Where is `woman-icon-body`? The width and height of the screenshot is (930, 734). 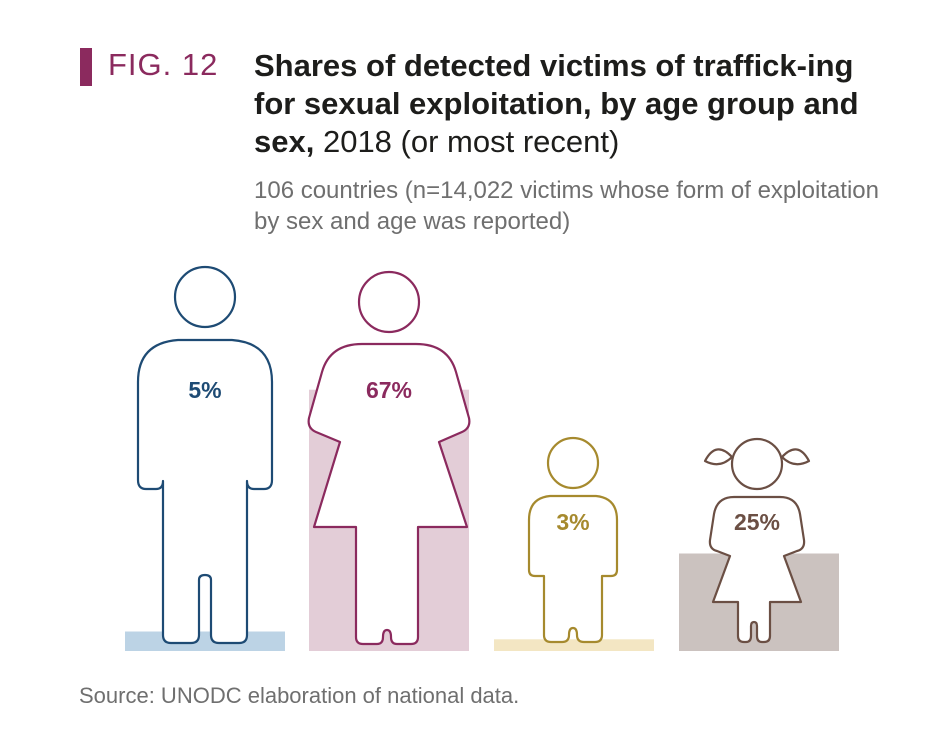
woman-icon-body is located at coordinates (389, 494).